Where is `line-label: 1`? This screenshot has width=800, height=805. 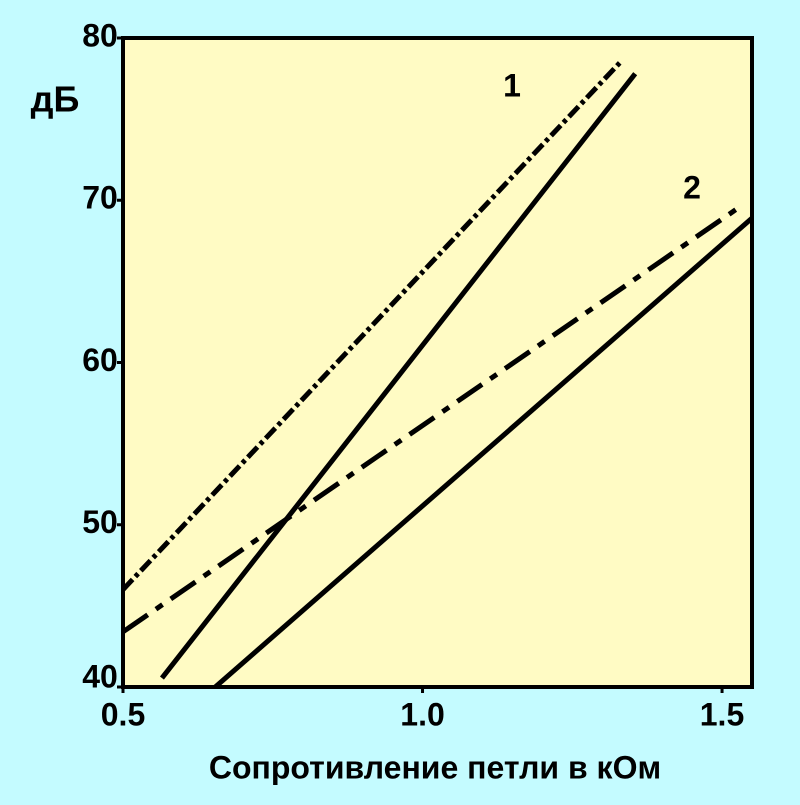 line-label: 1 is located at coordinates (512, 85).